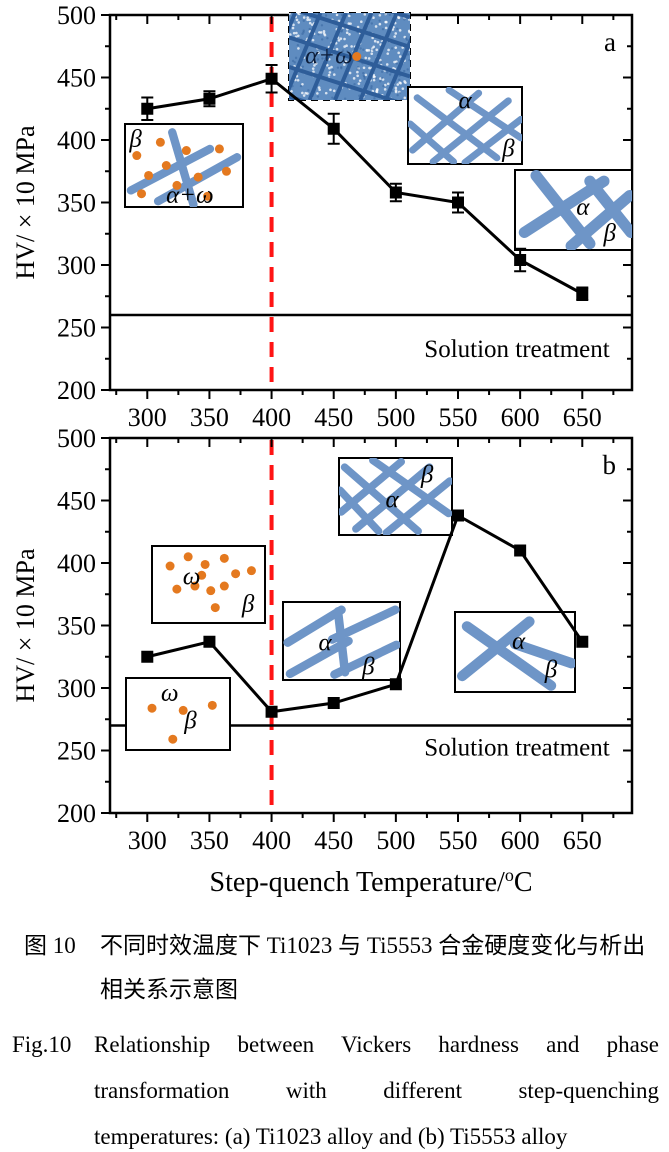  What do you see at coordinates (178, 714) in the screenshot?
I see `inset-b-omega-beta-dots-few: ωβ` at bounding box center [178, 714].